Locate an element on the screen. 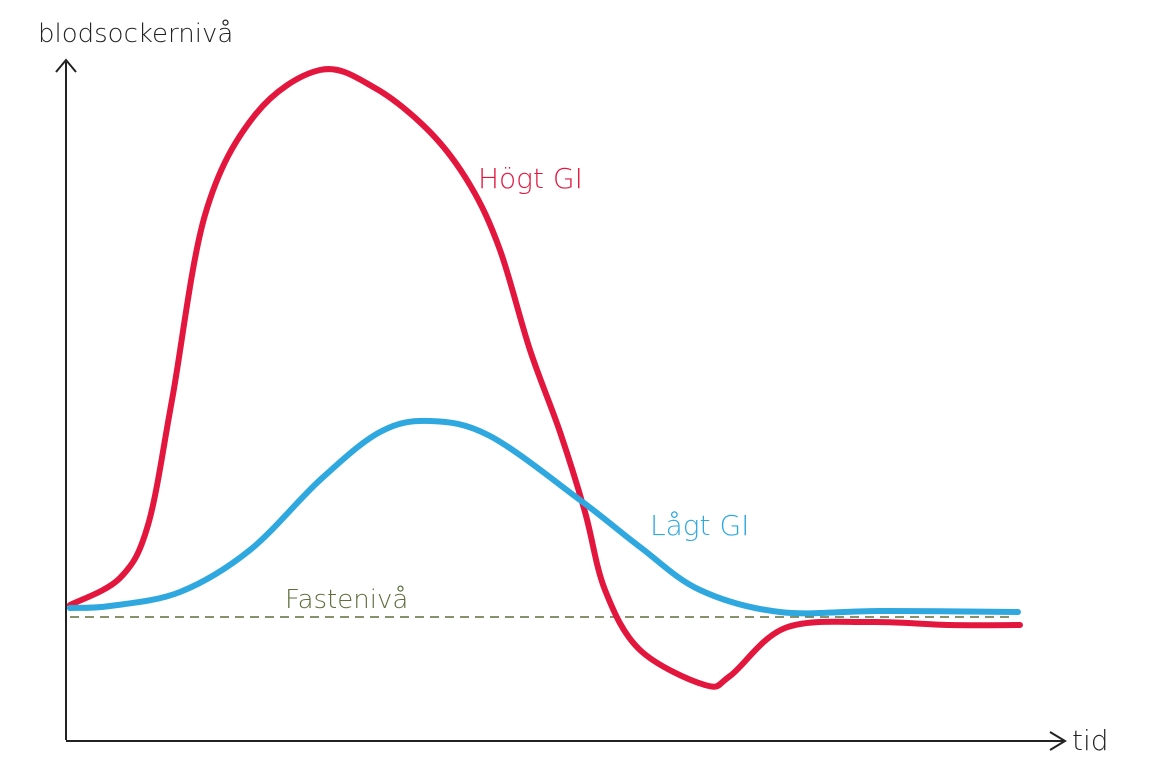 The height and width of the screenshot is (777, 1160). y-axis-arrow is located at coordinates (66, 65).